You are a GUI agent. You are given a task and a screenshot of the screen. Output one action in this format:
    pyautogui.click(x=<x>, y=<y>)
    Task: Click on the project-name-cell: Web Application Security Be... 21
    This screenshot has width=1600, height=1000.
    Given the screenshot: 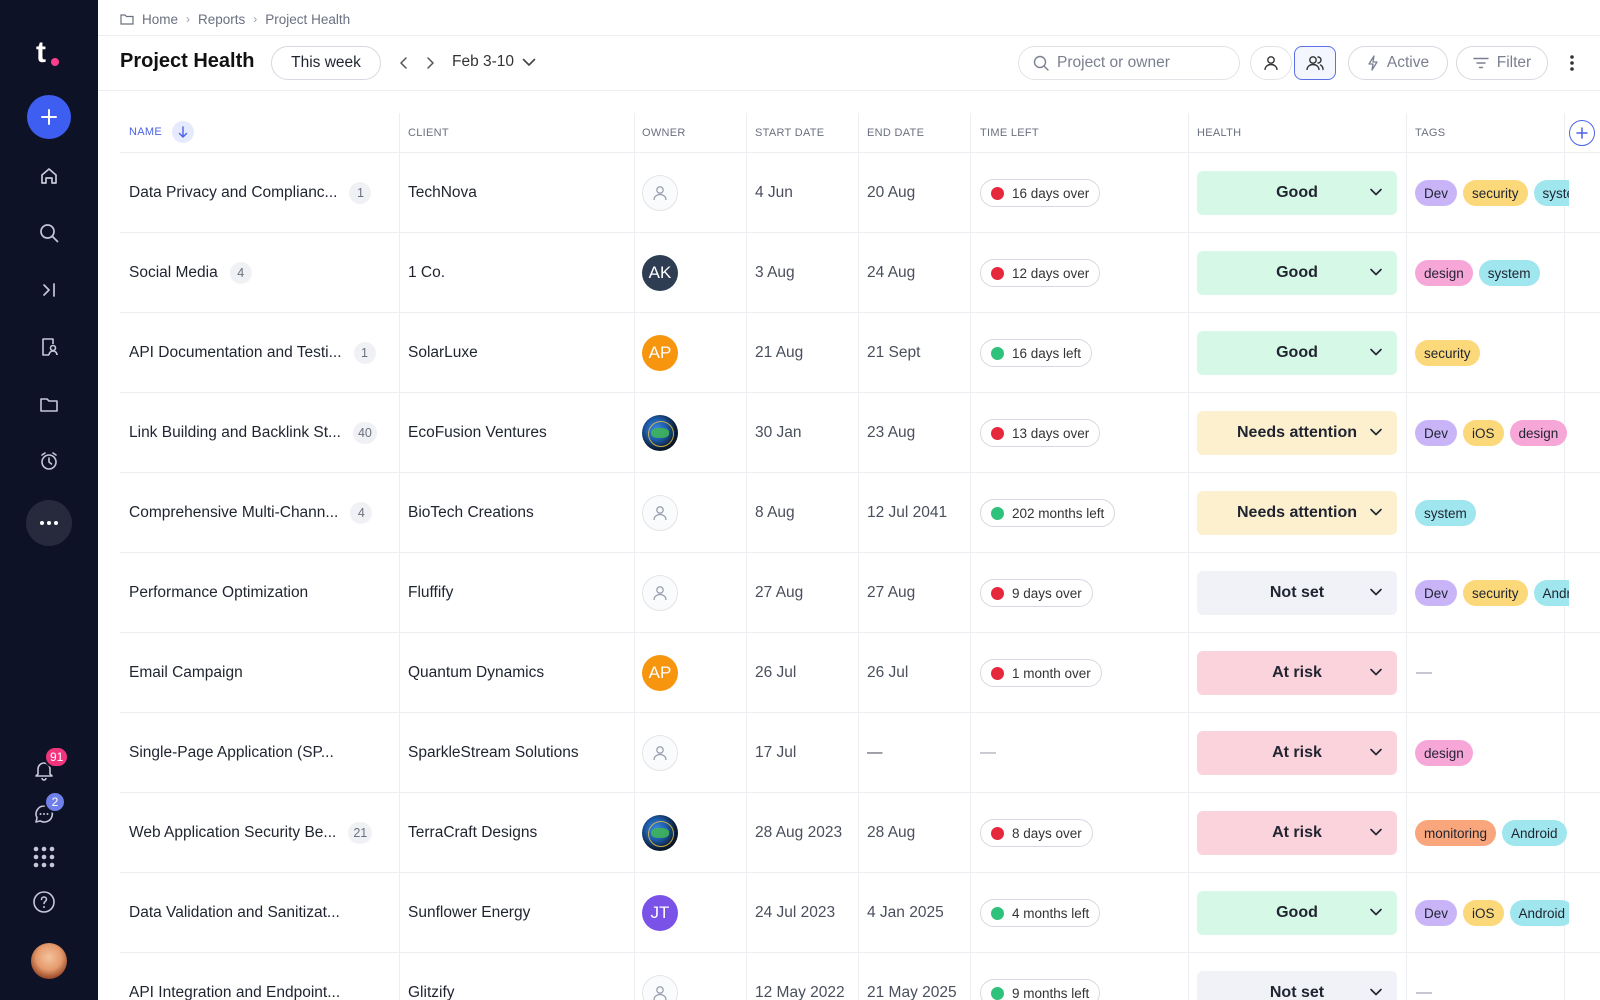 What is the action you would take?
    pyautogui.click(x=251, y=833)
    